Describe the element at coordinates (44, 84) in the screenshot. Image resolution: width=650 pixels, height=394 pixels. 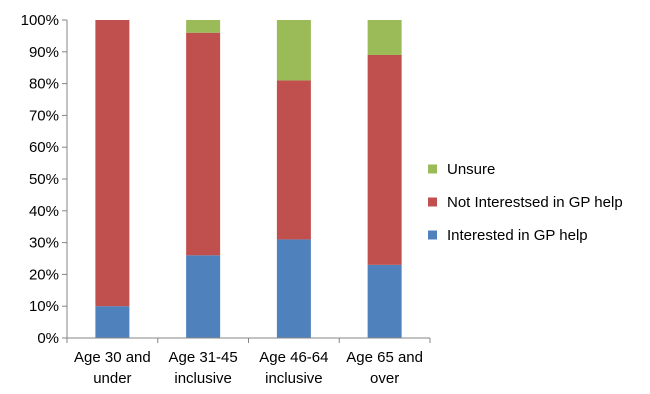
I see `y-tick-label: 80%` at that location.